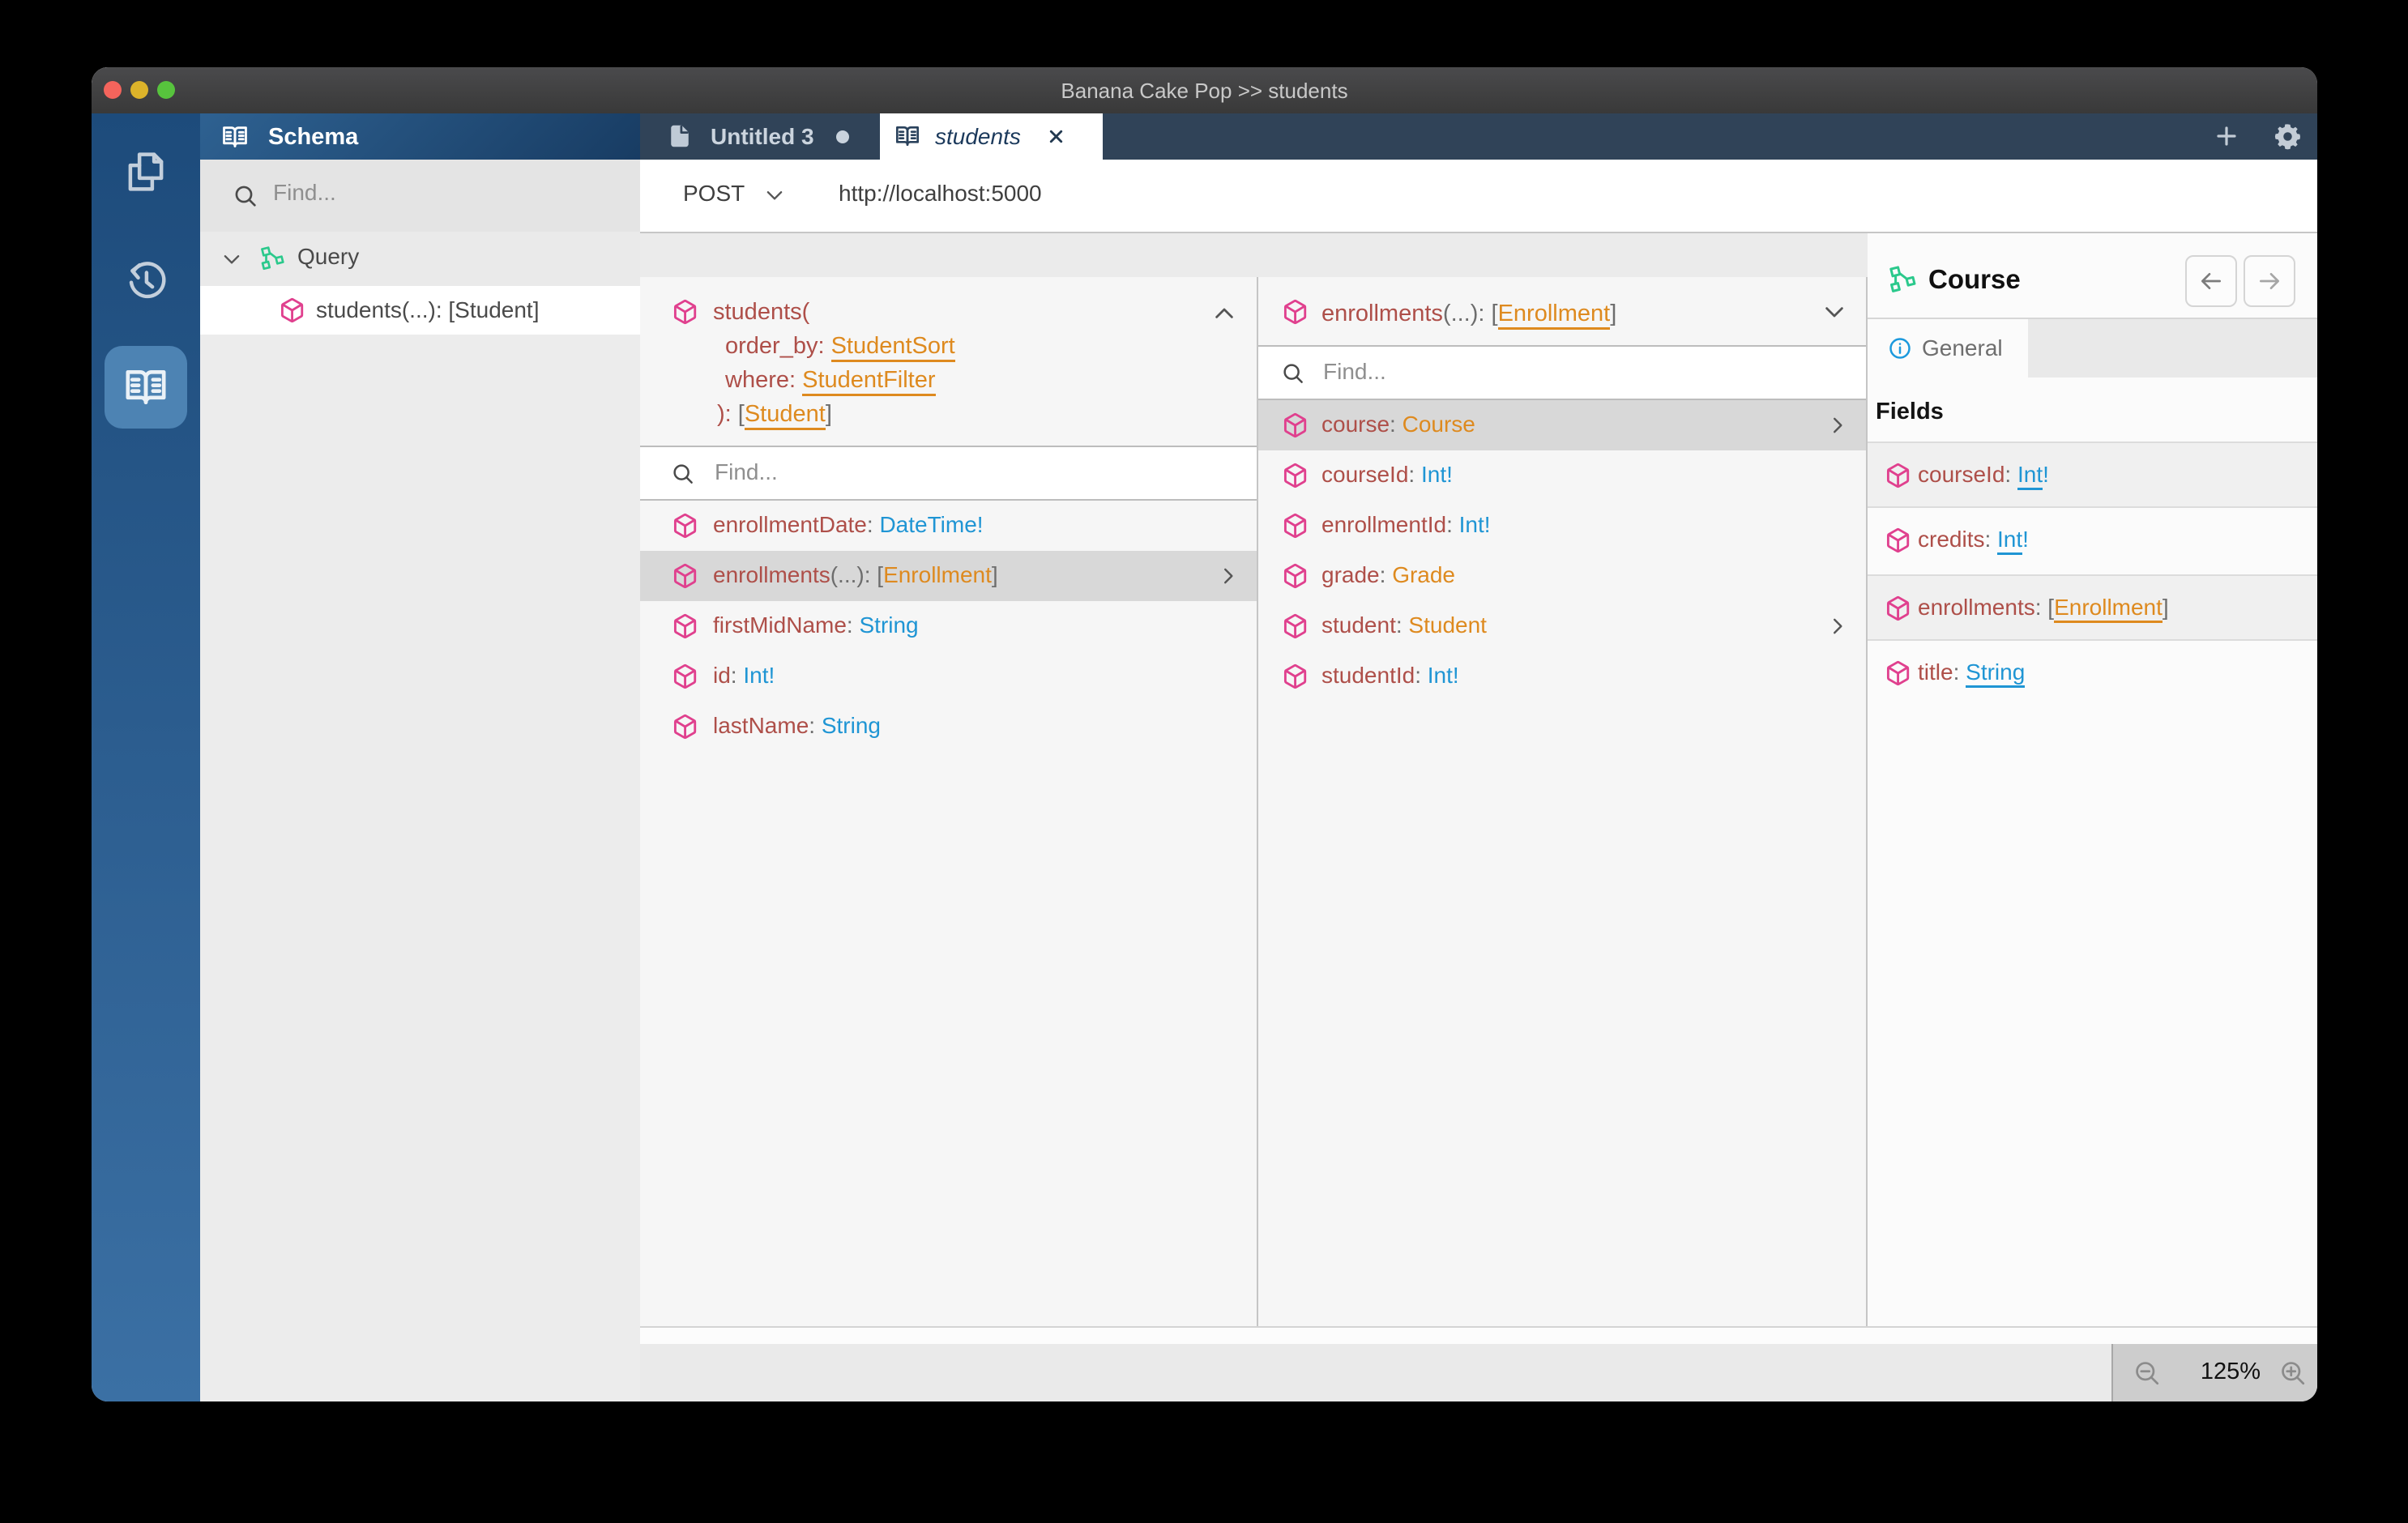 Image resolution: width=2408 pixels, height=1523 pixels. I want to click on schema-panel-title: Schema, so click(313, 137).